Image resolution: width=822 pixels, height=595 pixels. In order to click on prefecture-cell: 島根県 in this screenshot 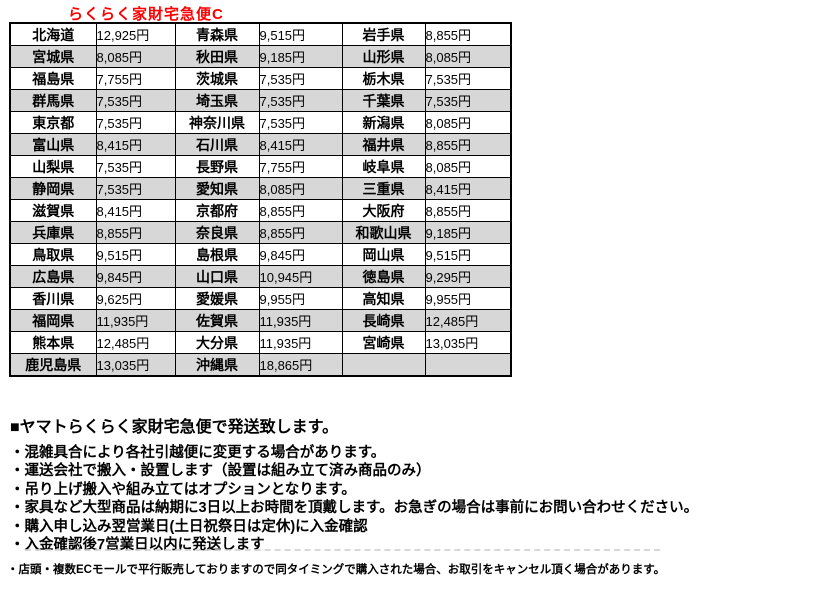, I will do `click(217, 254)`.